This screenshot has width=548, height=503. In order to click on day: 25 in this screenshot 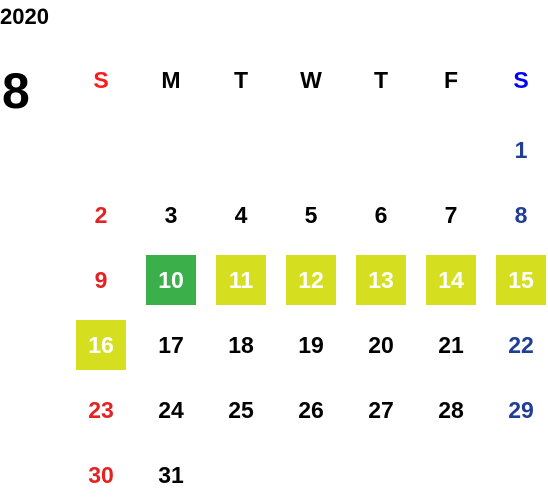, I will do `click(241, 409)`.